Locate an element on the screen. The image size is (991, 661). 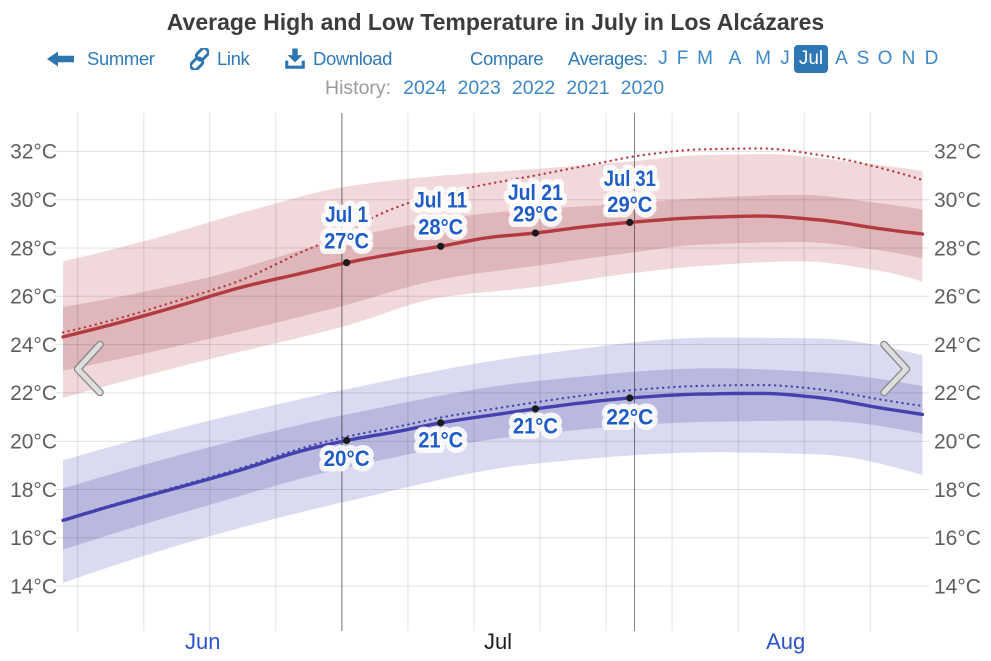
svg-text: Jul 1 is located at coordinates (346, 214).